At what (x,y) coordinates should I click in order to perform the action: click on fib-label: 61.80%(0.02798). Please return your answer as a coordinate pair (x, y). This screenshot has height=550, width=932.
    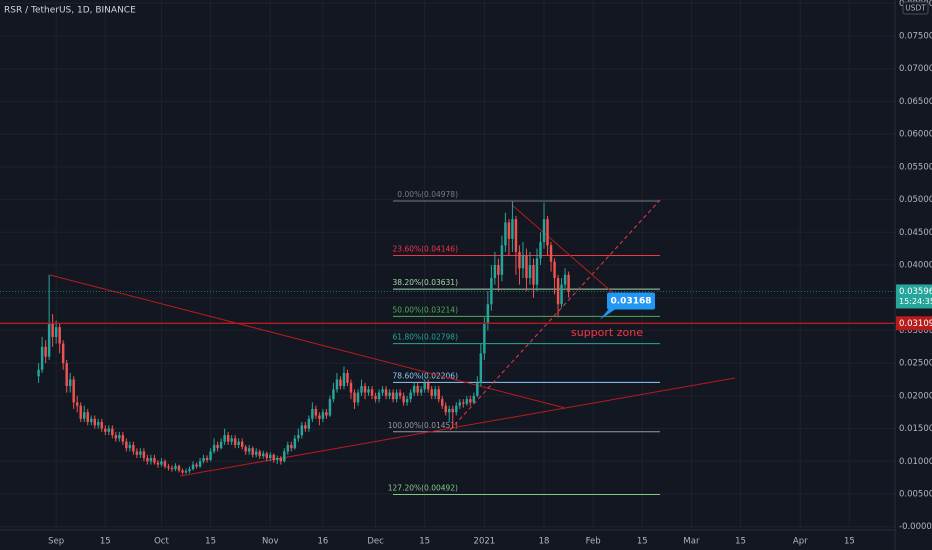
    Looking at the image, I should click on (426, 337).